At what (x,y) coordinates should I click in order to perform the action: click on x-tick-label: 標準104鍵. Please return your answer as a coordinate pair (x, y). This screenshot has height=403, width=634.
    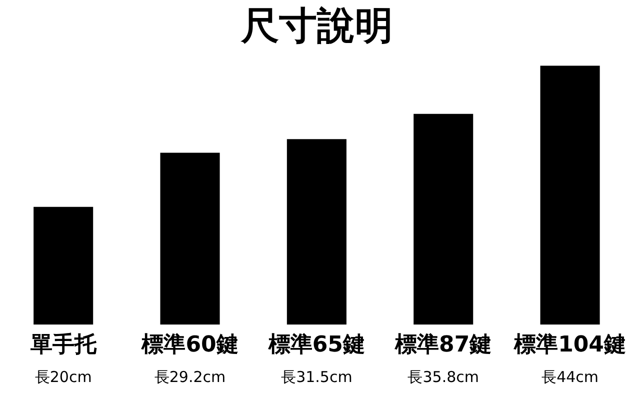
    Looking at the image, I should click on (569, 345).